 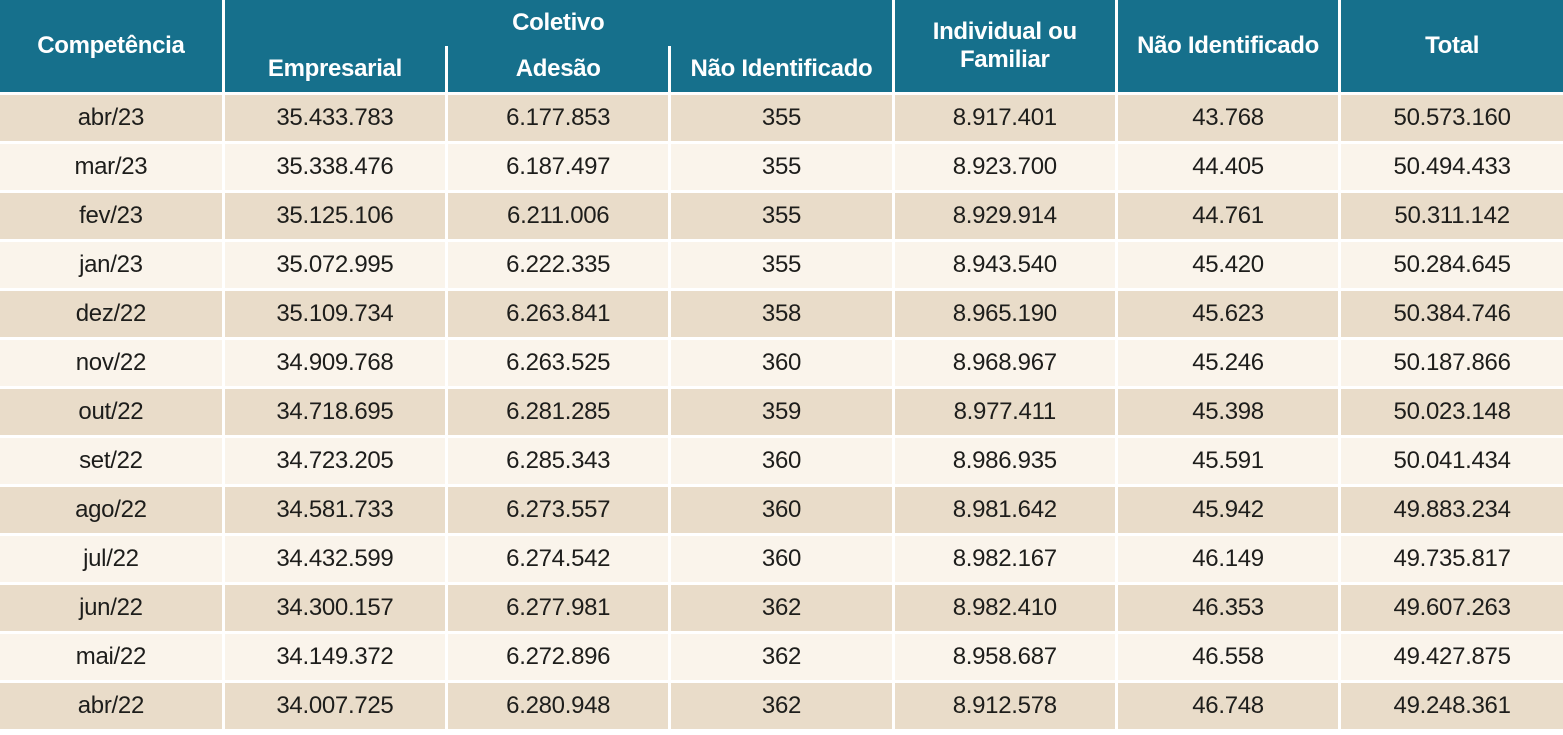 What do you see at coordinates (1451, 412) in the screenshot?
I see `cell-total: 50.023.148` at bounding box center [1451, 412].